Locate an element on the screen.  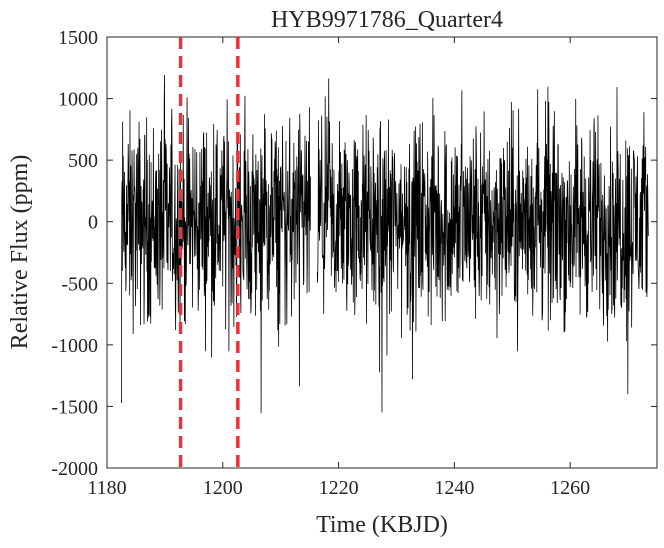
y-tick-label: -1500 is located at coordinates (74, 407).